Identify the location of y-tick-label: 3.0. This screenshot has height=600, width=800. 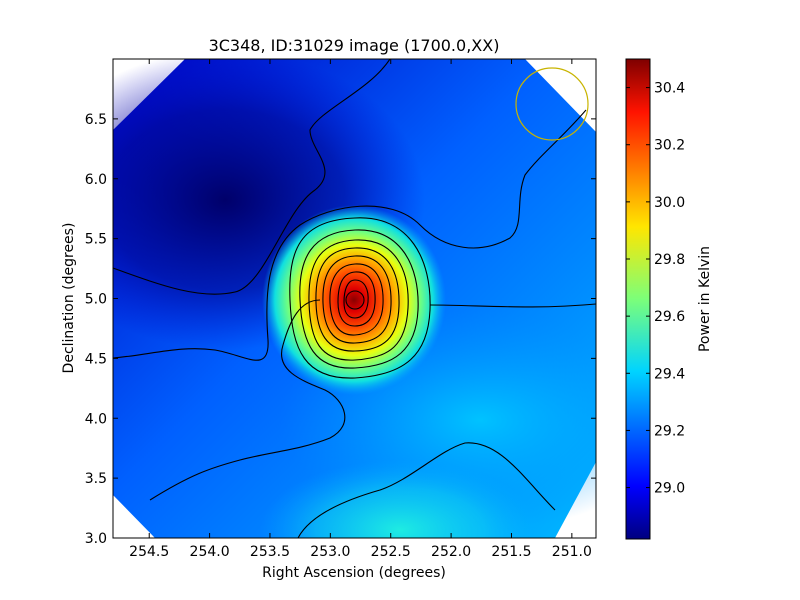
(96, 539).